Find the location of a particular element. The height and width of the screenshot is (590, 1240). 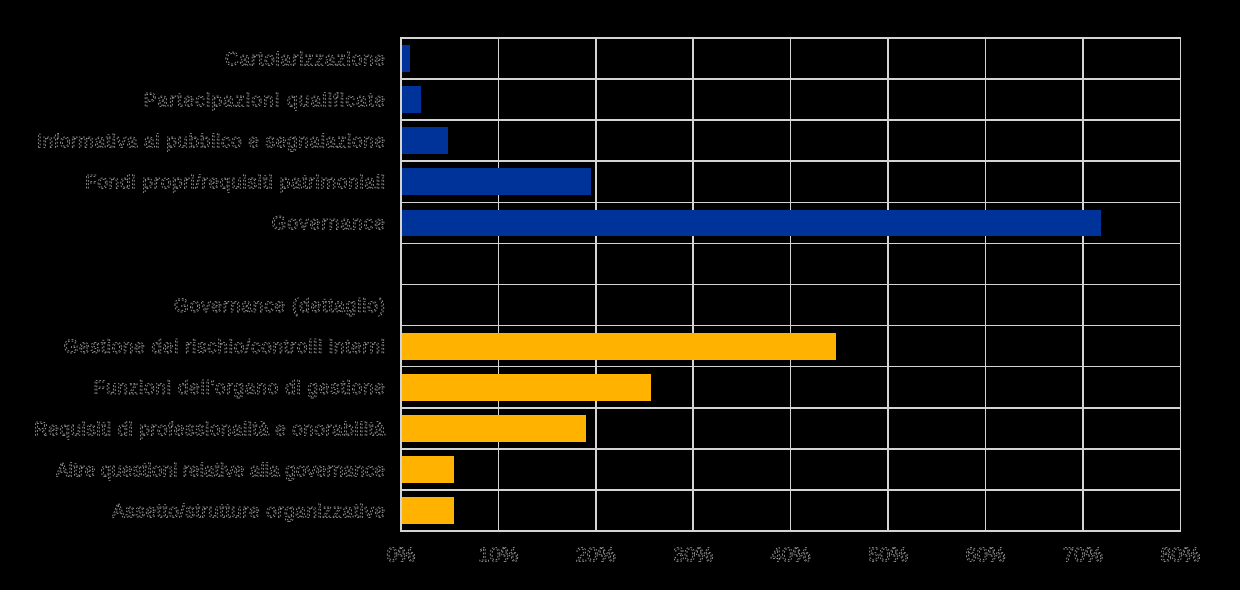

svg-text: Governance (dettaglio) is located at coordinates (280, 306).